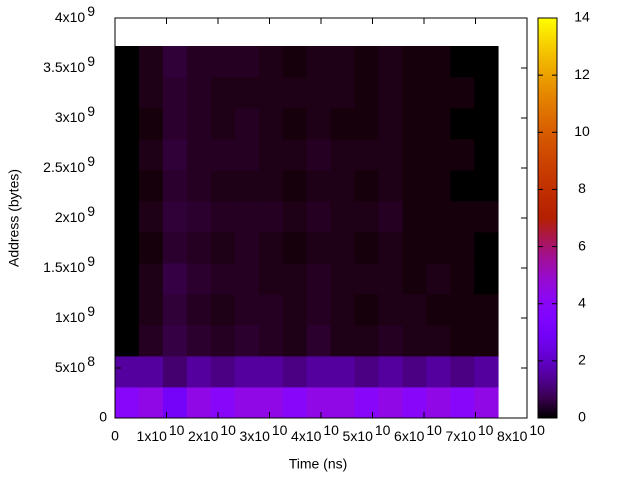  What do you see at coordinates (470, 433) in the screenshot?
I see `x-tick-label: 7x10 10` at bounding box center [470, 433].